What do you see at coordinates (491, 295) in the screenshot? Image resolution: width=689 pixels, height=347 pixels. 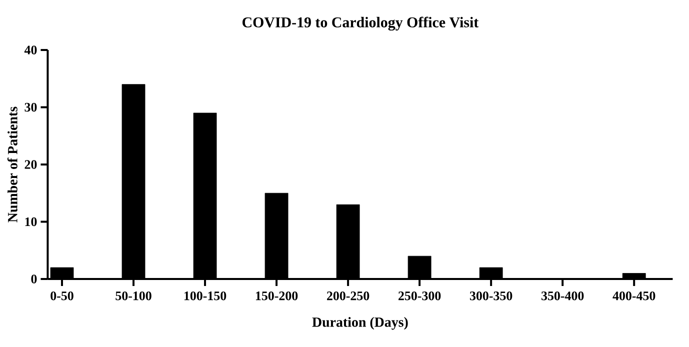 I see `x-tick-label: 300-350` at bounding box center [491, 295].